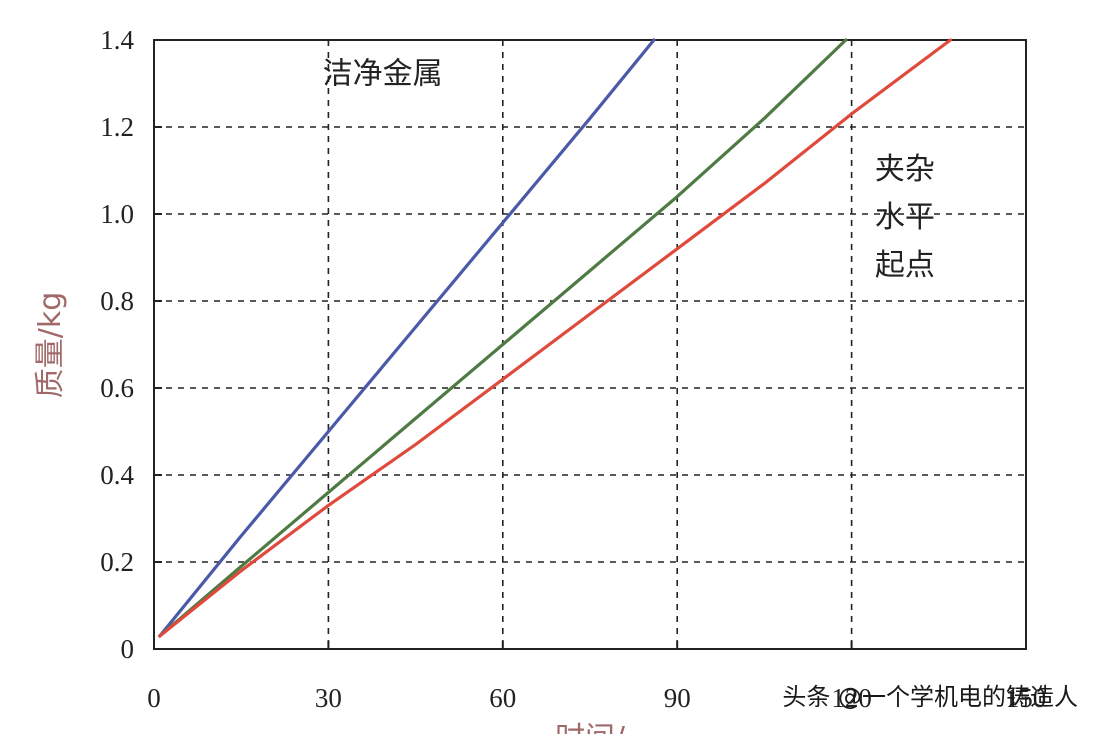  Describe the element at coordinates (851, 698) in the screenshot. I see `x-tick-label: 120` at that location.